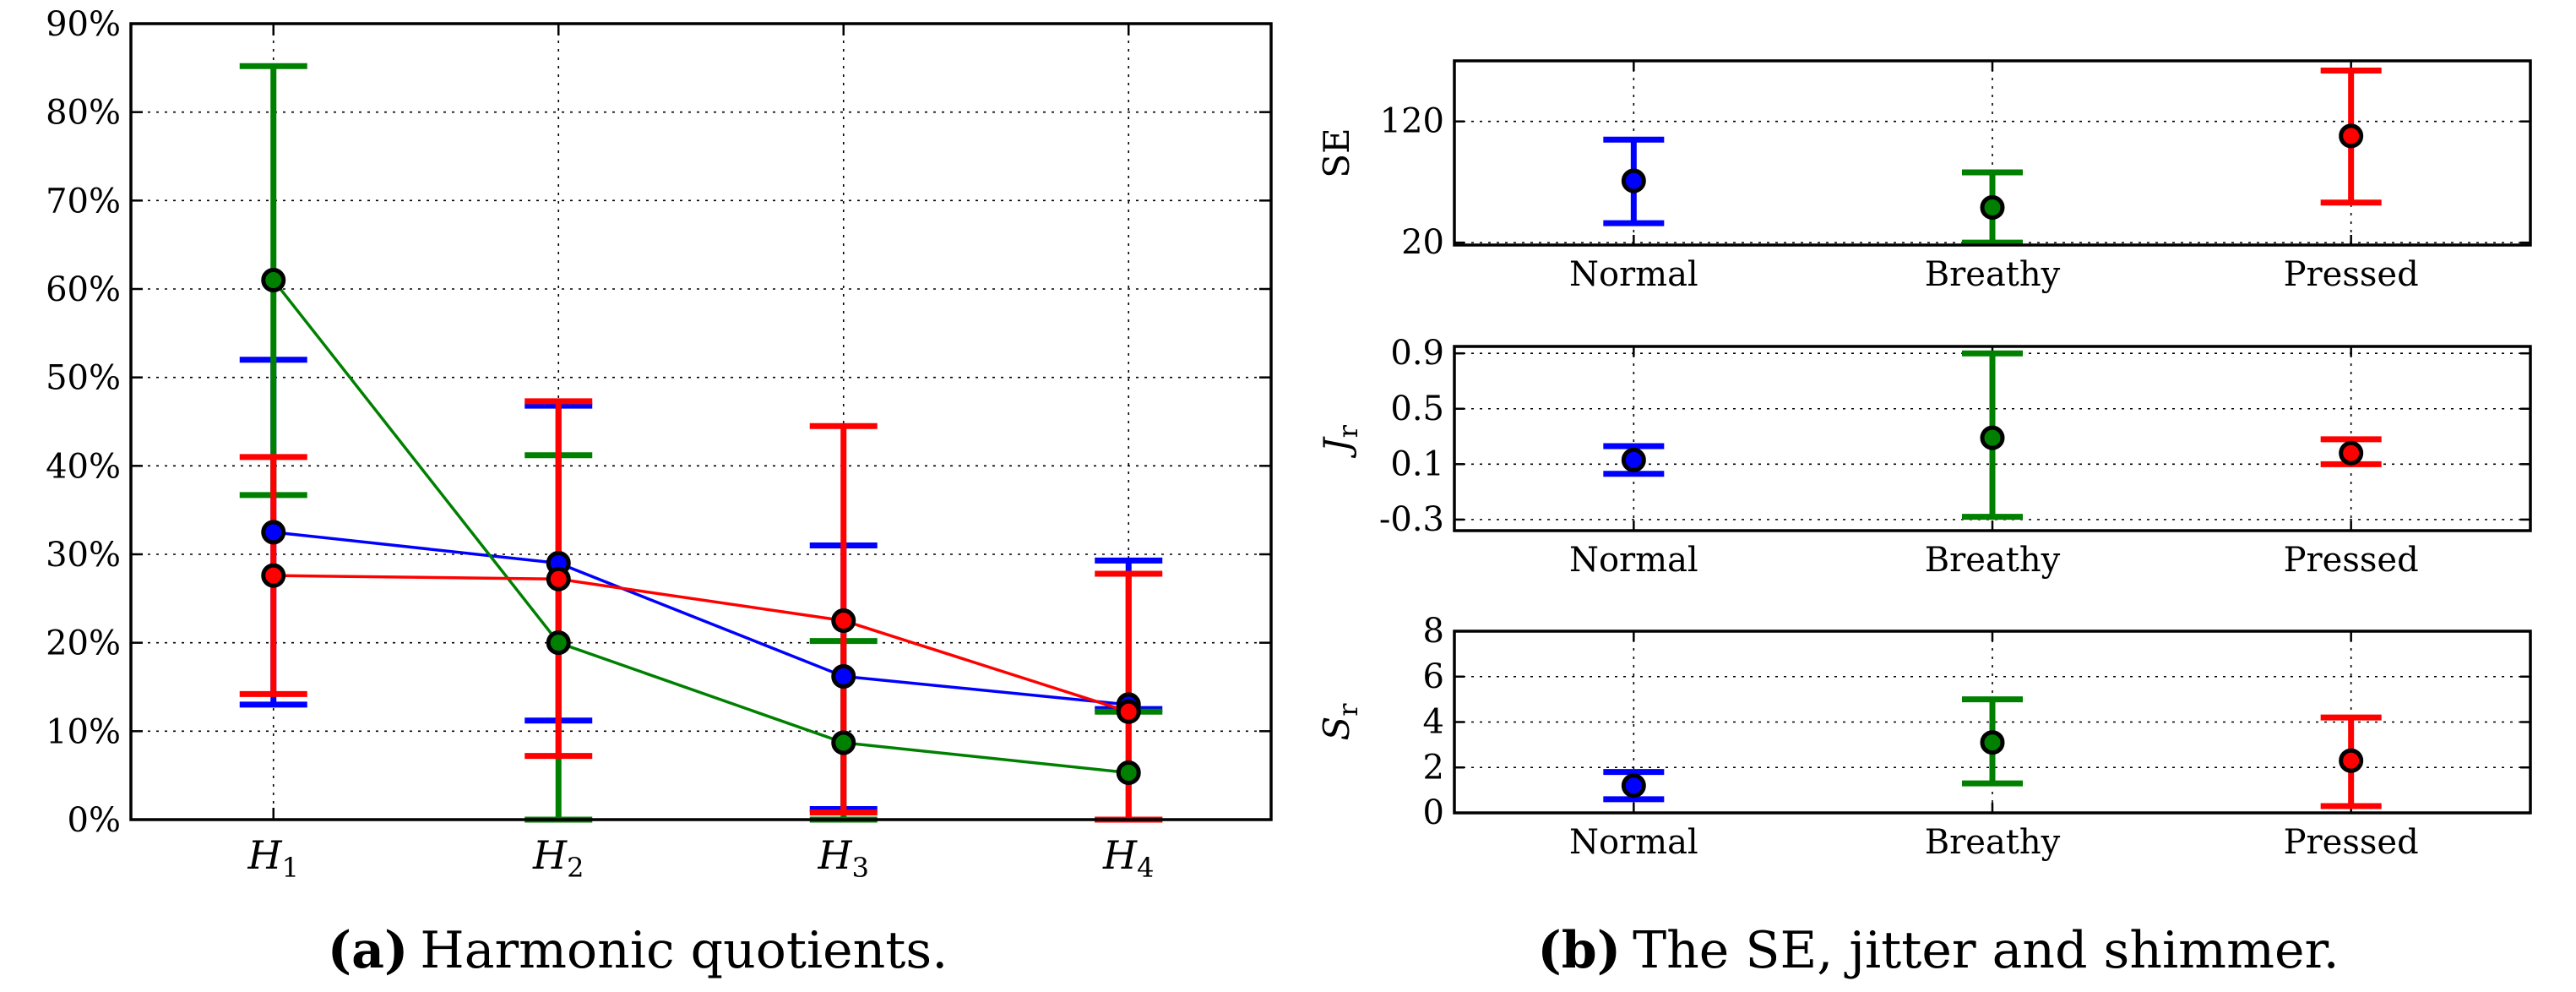 Image resolution: width=2576 pixels, height=992 pixels. Describe the element at coordinates (1336, 729) in the screenshot. I see `y-axis-label-main: S` at that location.